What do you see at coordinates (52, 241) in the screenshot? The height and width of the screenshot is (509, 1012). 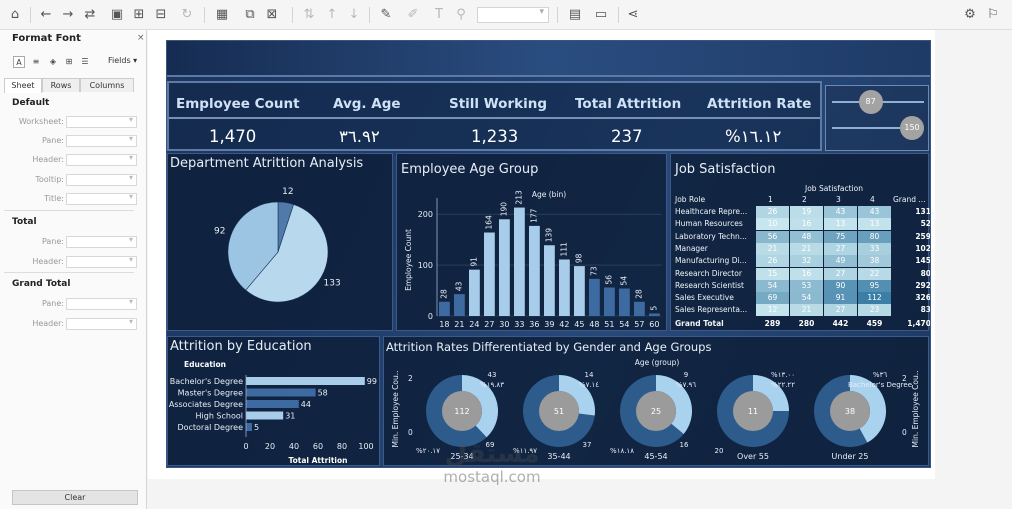 I see `field-label: Pane:` at bounding box center [52, 241].